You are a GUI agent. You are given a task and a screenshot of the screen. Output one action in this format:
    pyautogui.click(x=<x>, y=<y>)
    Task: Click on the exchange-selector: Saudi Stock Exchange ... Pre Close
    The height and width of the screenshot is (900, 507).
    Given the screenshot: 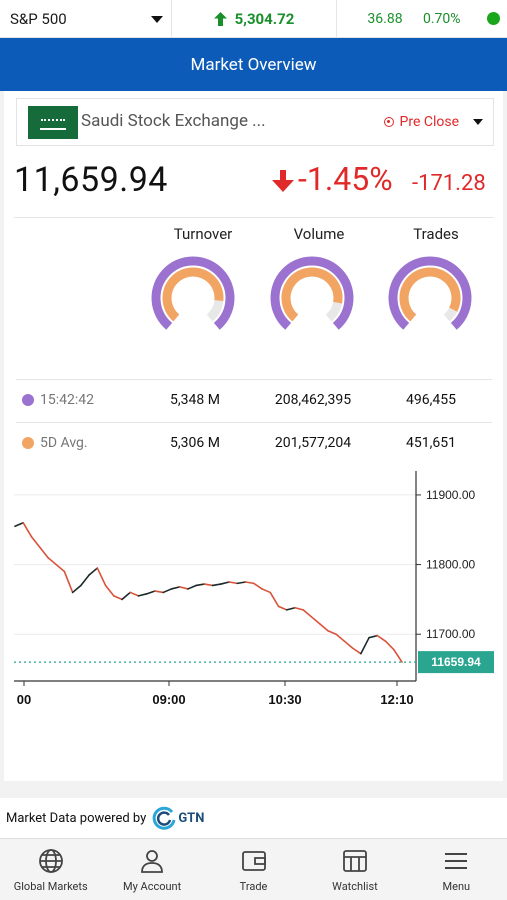 What is the action you would take?
    pyautogui.click(x=255, y=122)
    